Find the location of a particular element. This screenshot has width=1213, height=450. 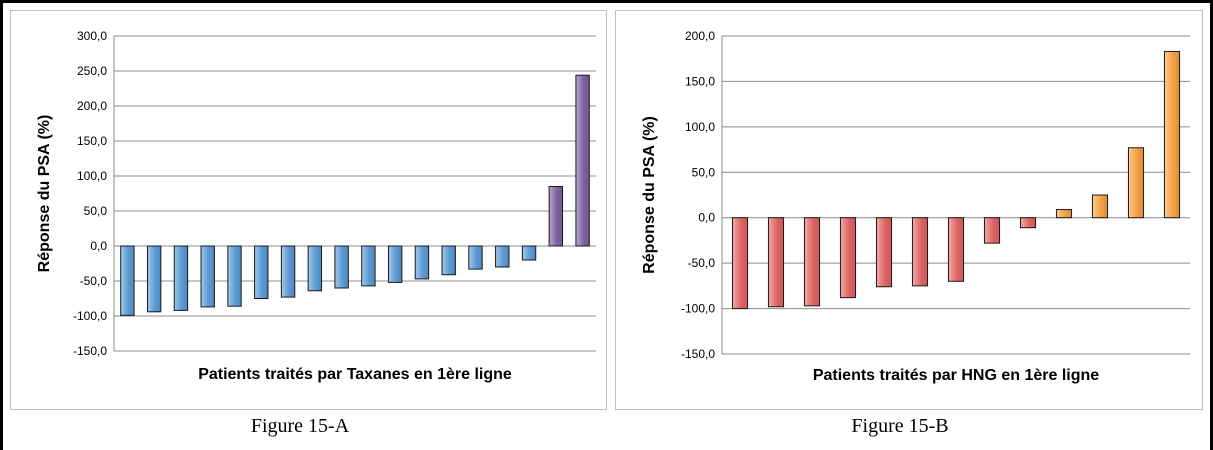

figure-caption-b: Figure 15-B is located at coordinates (900, 426).